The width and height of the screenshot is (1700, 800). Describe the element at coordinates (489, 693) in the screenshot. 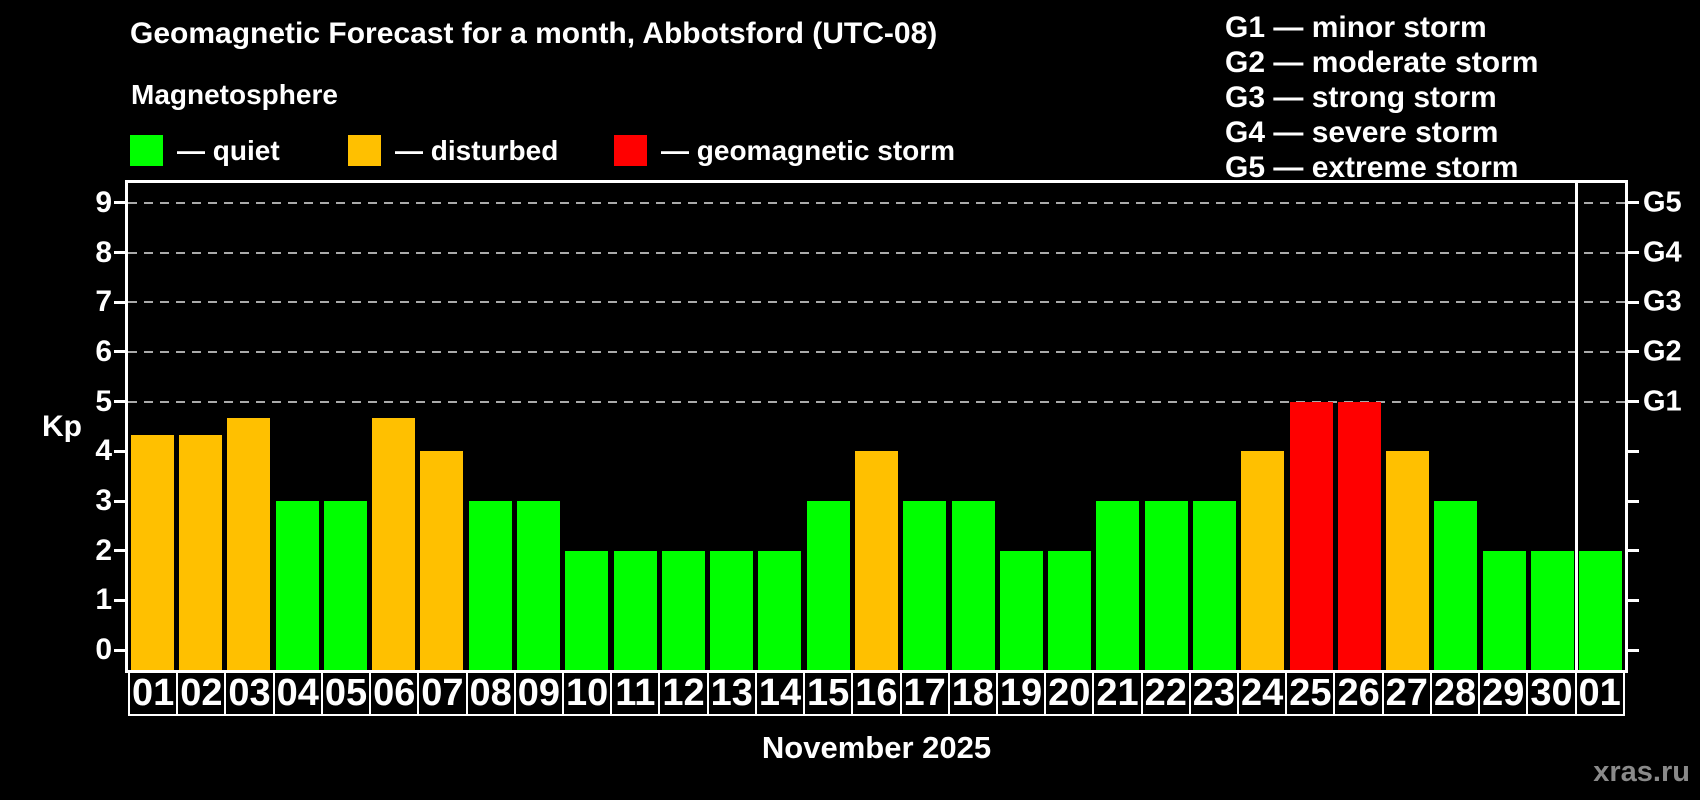

I see `day-label-08: 08` at that location.